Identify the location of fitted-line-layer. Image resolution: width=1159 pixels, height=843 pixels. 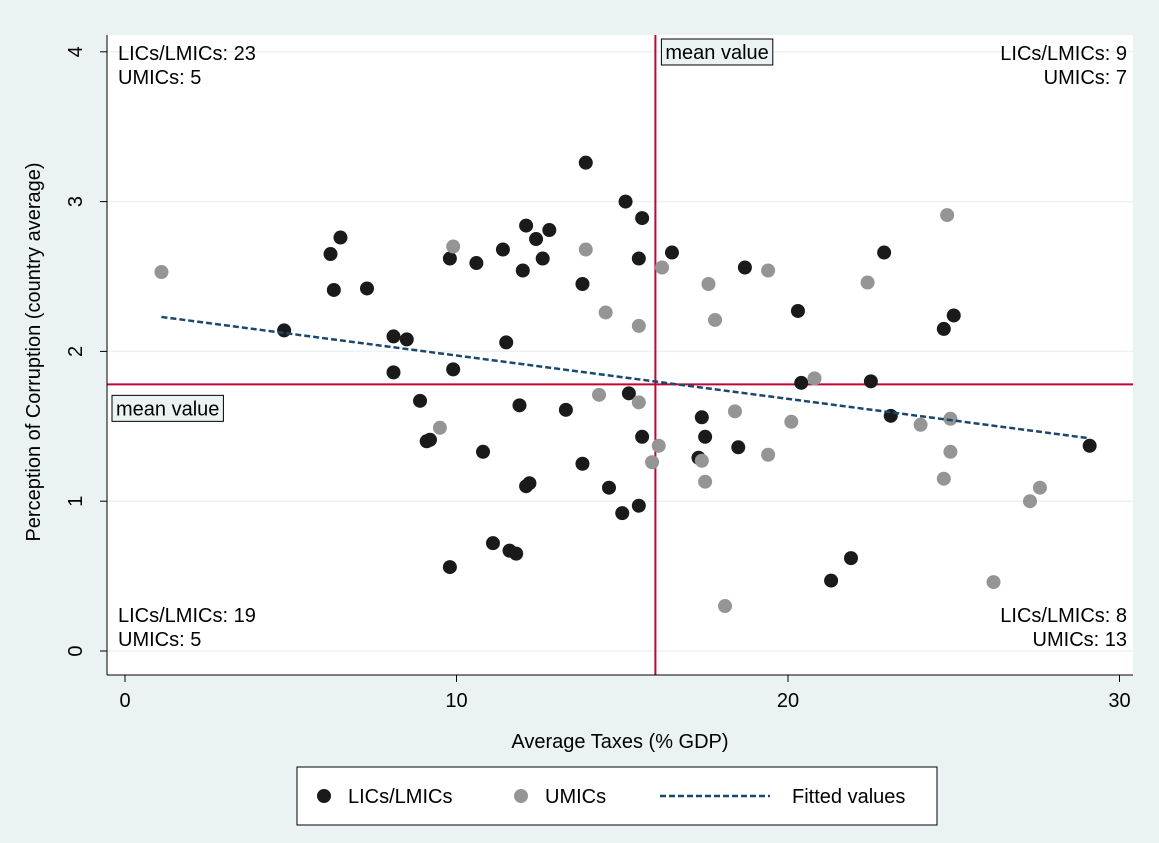
(625, 377).